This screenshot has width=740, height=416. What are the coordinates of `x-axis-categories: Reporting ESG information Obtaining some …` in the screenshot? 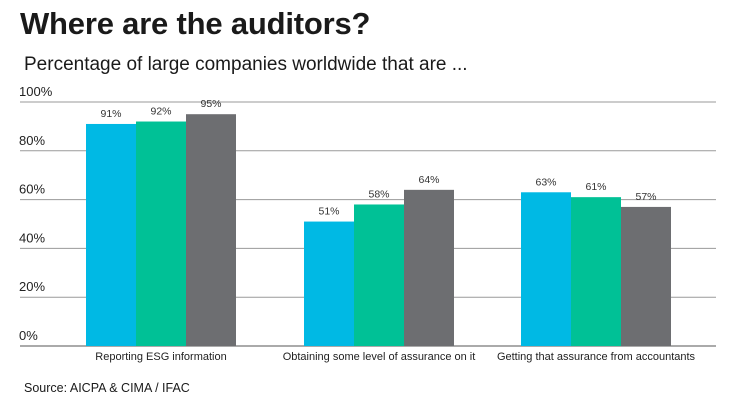 It's located at (395, 357).